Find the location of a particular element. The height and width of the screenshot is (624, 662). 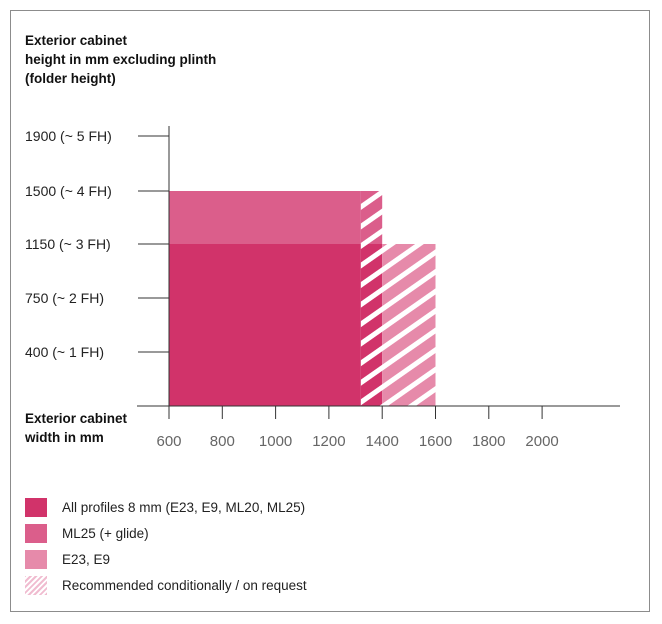

legend-item-e23-e9: E23, E9 is located at coordinates (166, 559).